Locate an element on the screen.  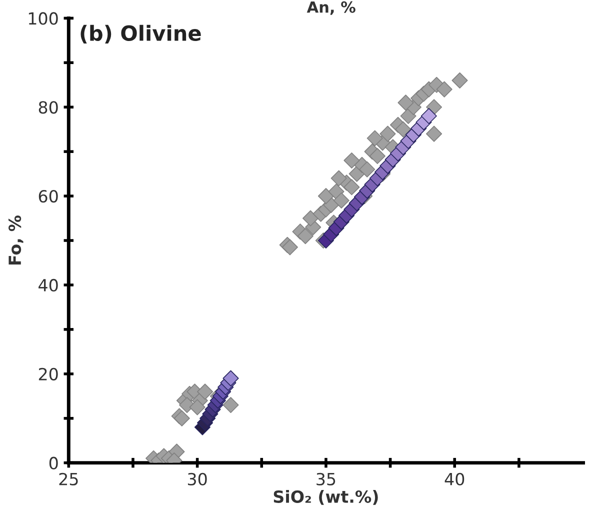
y-tick-label: 100 is located at coordinates (43, 18).